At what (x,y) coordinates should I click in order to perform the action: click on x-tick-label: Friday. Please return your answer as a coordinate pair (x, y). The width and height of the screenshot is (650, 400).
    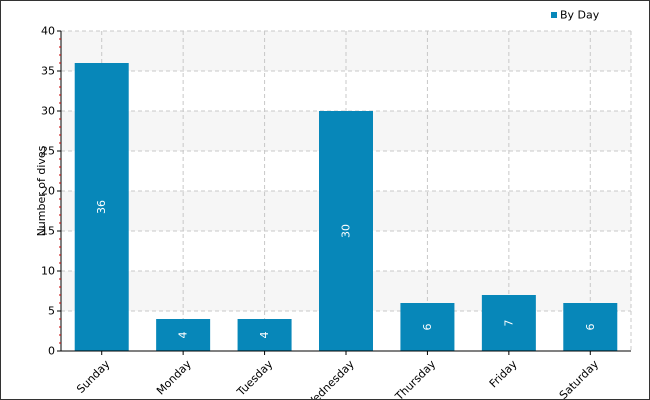
    Looking at the image, I should click on (503, 373).